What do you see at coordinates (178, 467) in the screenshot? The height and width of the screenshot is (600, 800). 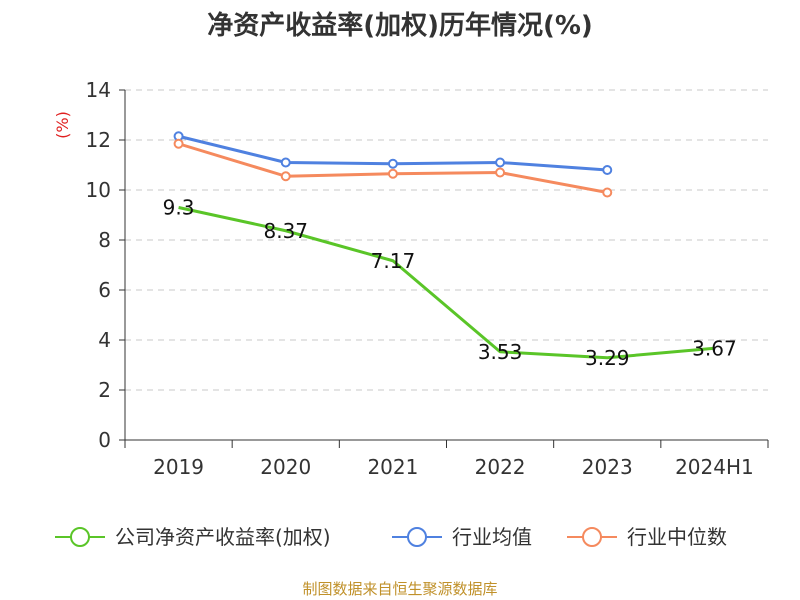 I see `x-tick-label: 2019` at bounding box center [178, 467].